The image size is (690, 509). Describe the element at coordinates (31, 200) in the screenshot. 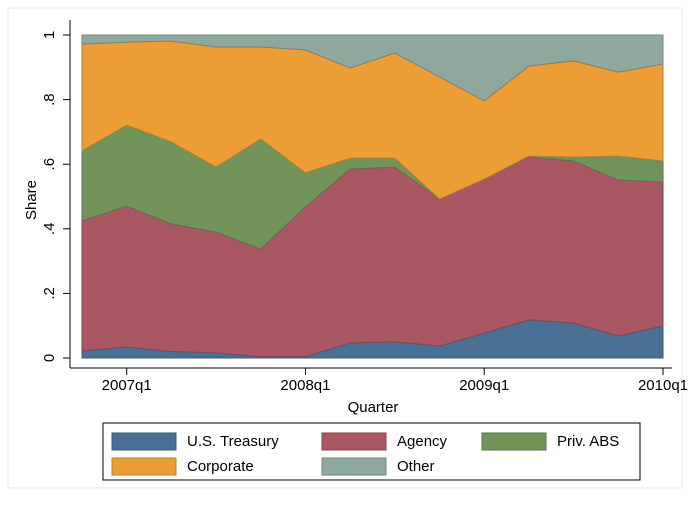

I see `y-axis-title: Share` at that location.